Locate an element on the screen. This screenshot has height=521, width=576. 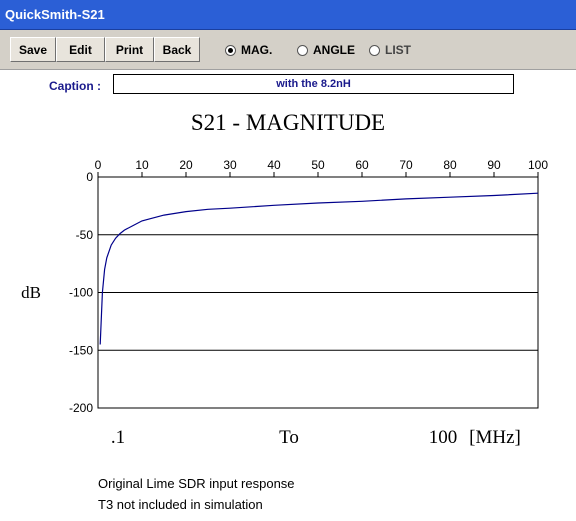
angle-radio: ANGLE is located at coordinates (326, 50).